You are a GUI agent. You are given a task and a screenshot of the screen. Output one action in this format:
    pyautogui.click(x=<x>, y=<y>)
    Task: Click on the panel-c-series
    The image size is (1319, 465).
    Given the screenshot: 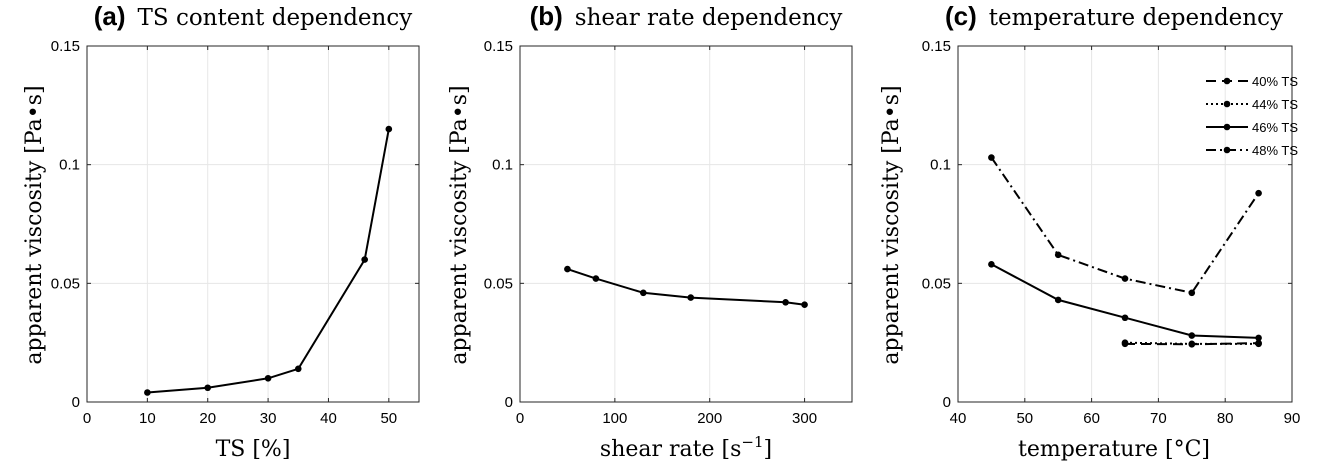 What is the action you would take?
    pyautogui.click(x=1125, y=251)
    